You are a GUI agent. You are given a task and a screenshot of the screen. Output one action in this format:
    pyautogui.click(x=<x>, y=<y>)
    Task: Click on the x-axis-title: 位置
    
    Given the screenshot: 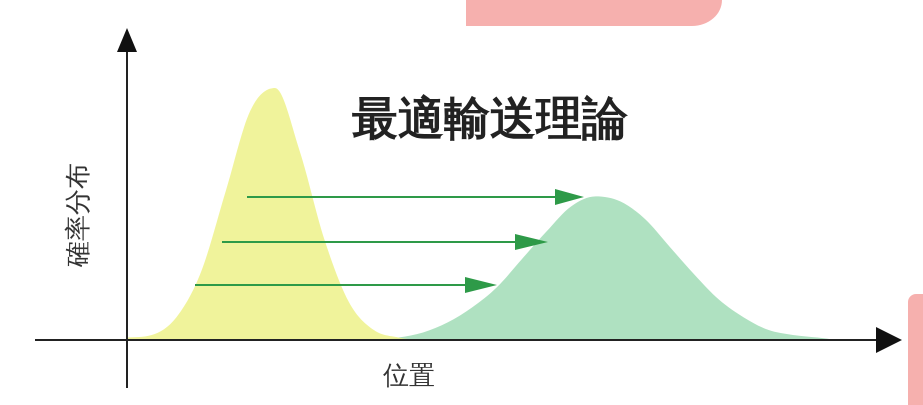 What is the action you would take?
    pyautogui.click(x=409, y=376)
    